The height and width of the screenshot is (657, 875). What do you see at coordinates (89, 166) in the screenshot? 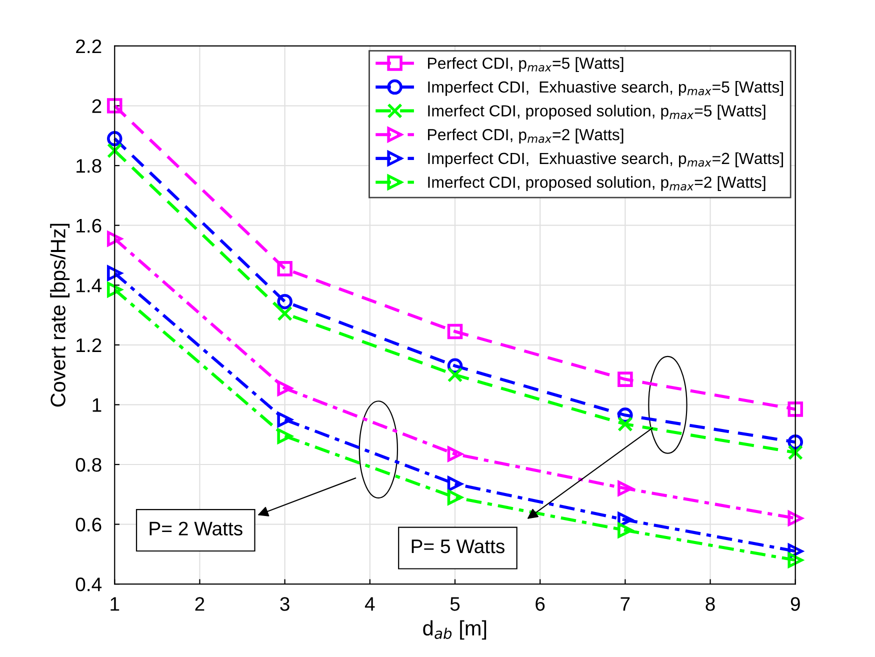
I see `y-tick-label: 1.8` at bounding box center [89, 166].